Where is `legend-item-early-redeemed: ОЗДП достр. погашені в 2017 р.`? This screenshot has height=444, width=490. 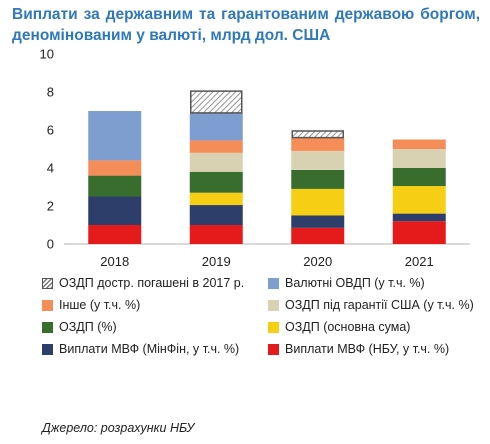
legend-item-early-redeemed: ОЗДП достр. погашені в 2017 р. is located at coordinates (155, 283).